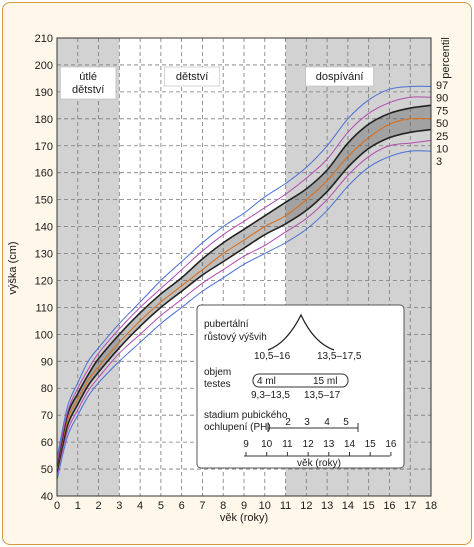  I want to click on inset-age-tick-label: 16, so click(391, 444).